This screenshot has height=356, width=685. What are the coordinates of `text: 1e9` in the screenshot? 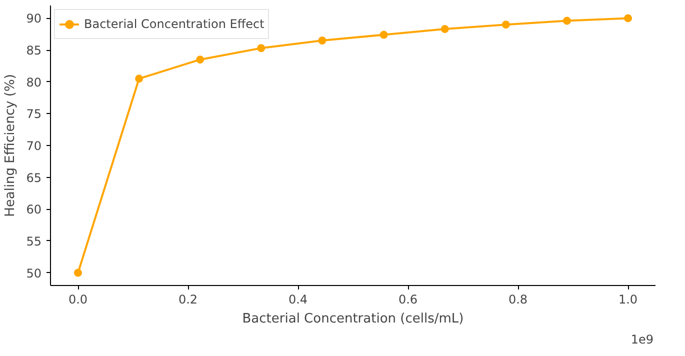 It's located at (642, 339).